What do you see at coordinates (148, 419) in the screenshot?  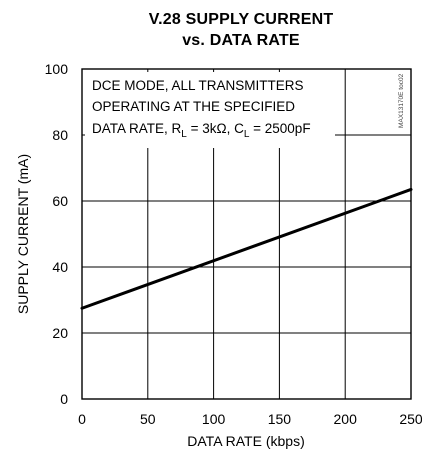 I see `x-tick-label: 50` at bounding box center [148, 419].